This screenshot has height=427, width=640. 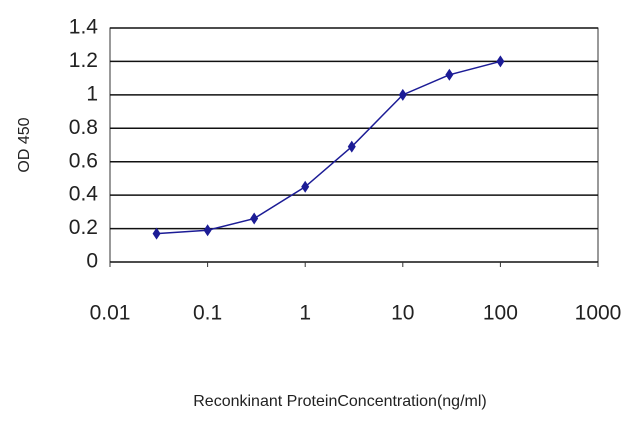 I want to click on x-tick-label: 0.01, so click(x=110, y=313).